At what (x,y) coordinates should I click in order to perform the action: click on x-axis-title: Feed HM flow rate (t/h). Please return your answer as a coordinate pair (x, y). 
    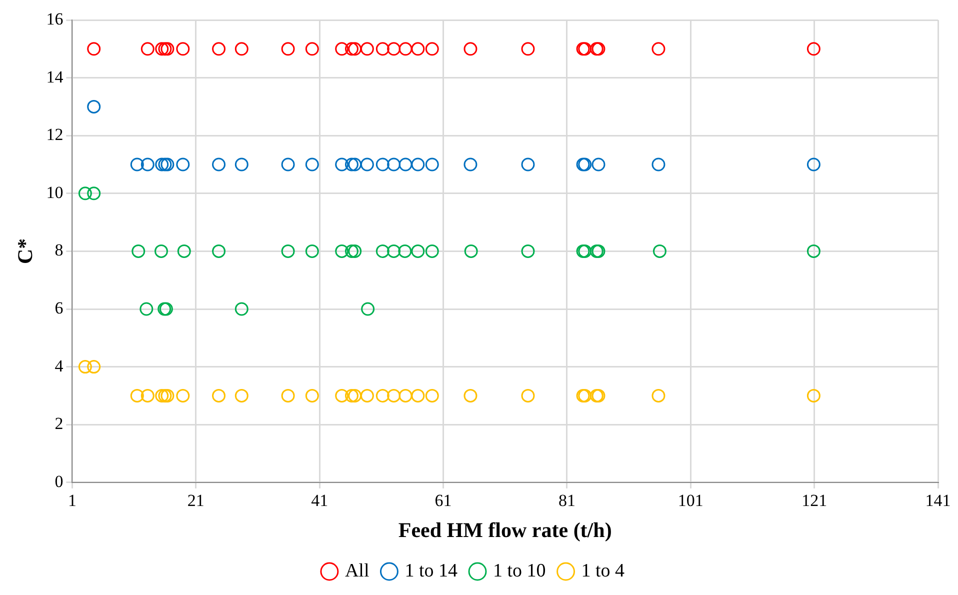
    Looking at the image, I should click on (505, 530).